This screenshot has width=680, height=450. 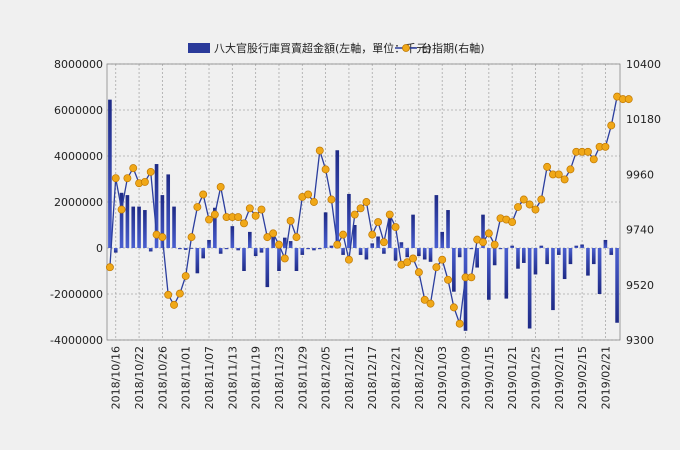 I want to click on legend: 八大官股行庫買賣超金額(左軸，單位：千元) 台指期(右軸), so click(x=336, y=48).